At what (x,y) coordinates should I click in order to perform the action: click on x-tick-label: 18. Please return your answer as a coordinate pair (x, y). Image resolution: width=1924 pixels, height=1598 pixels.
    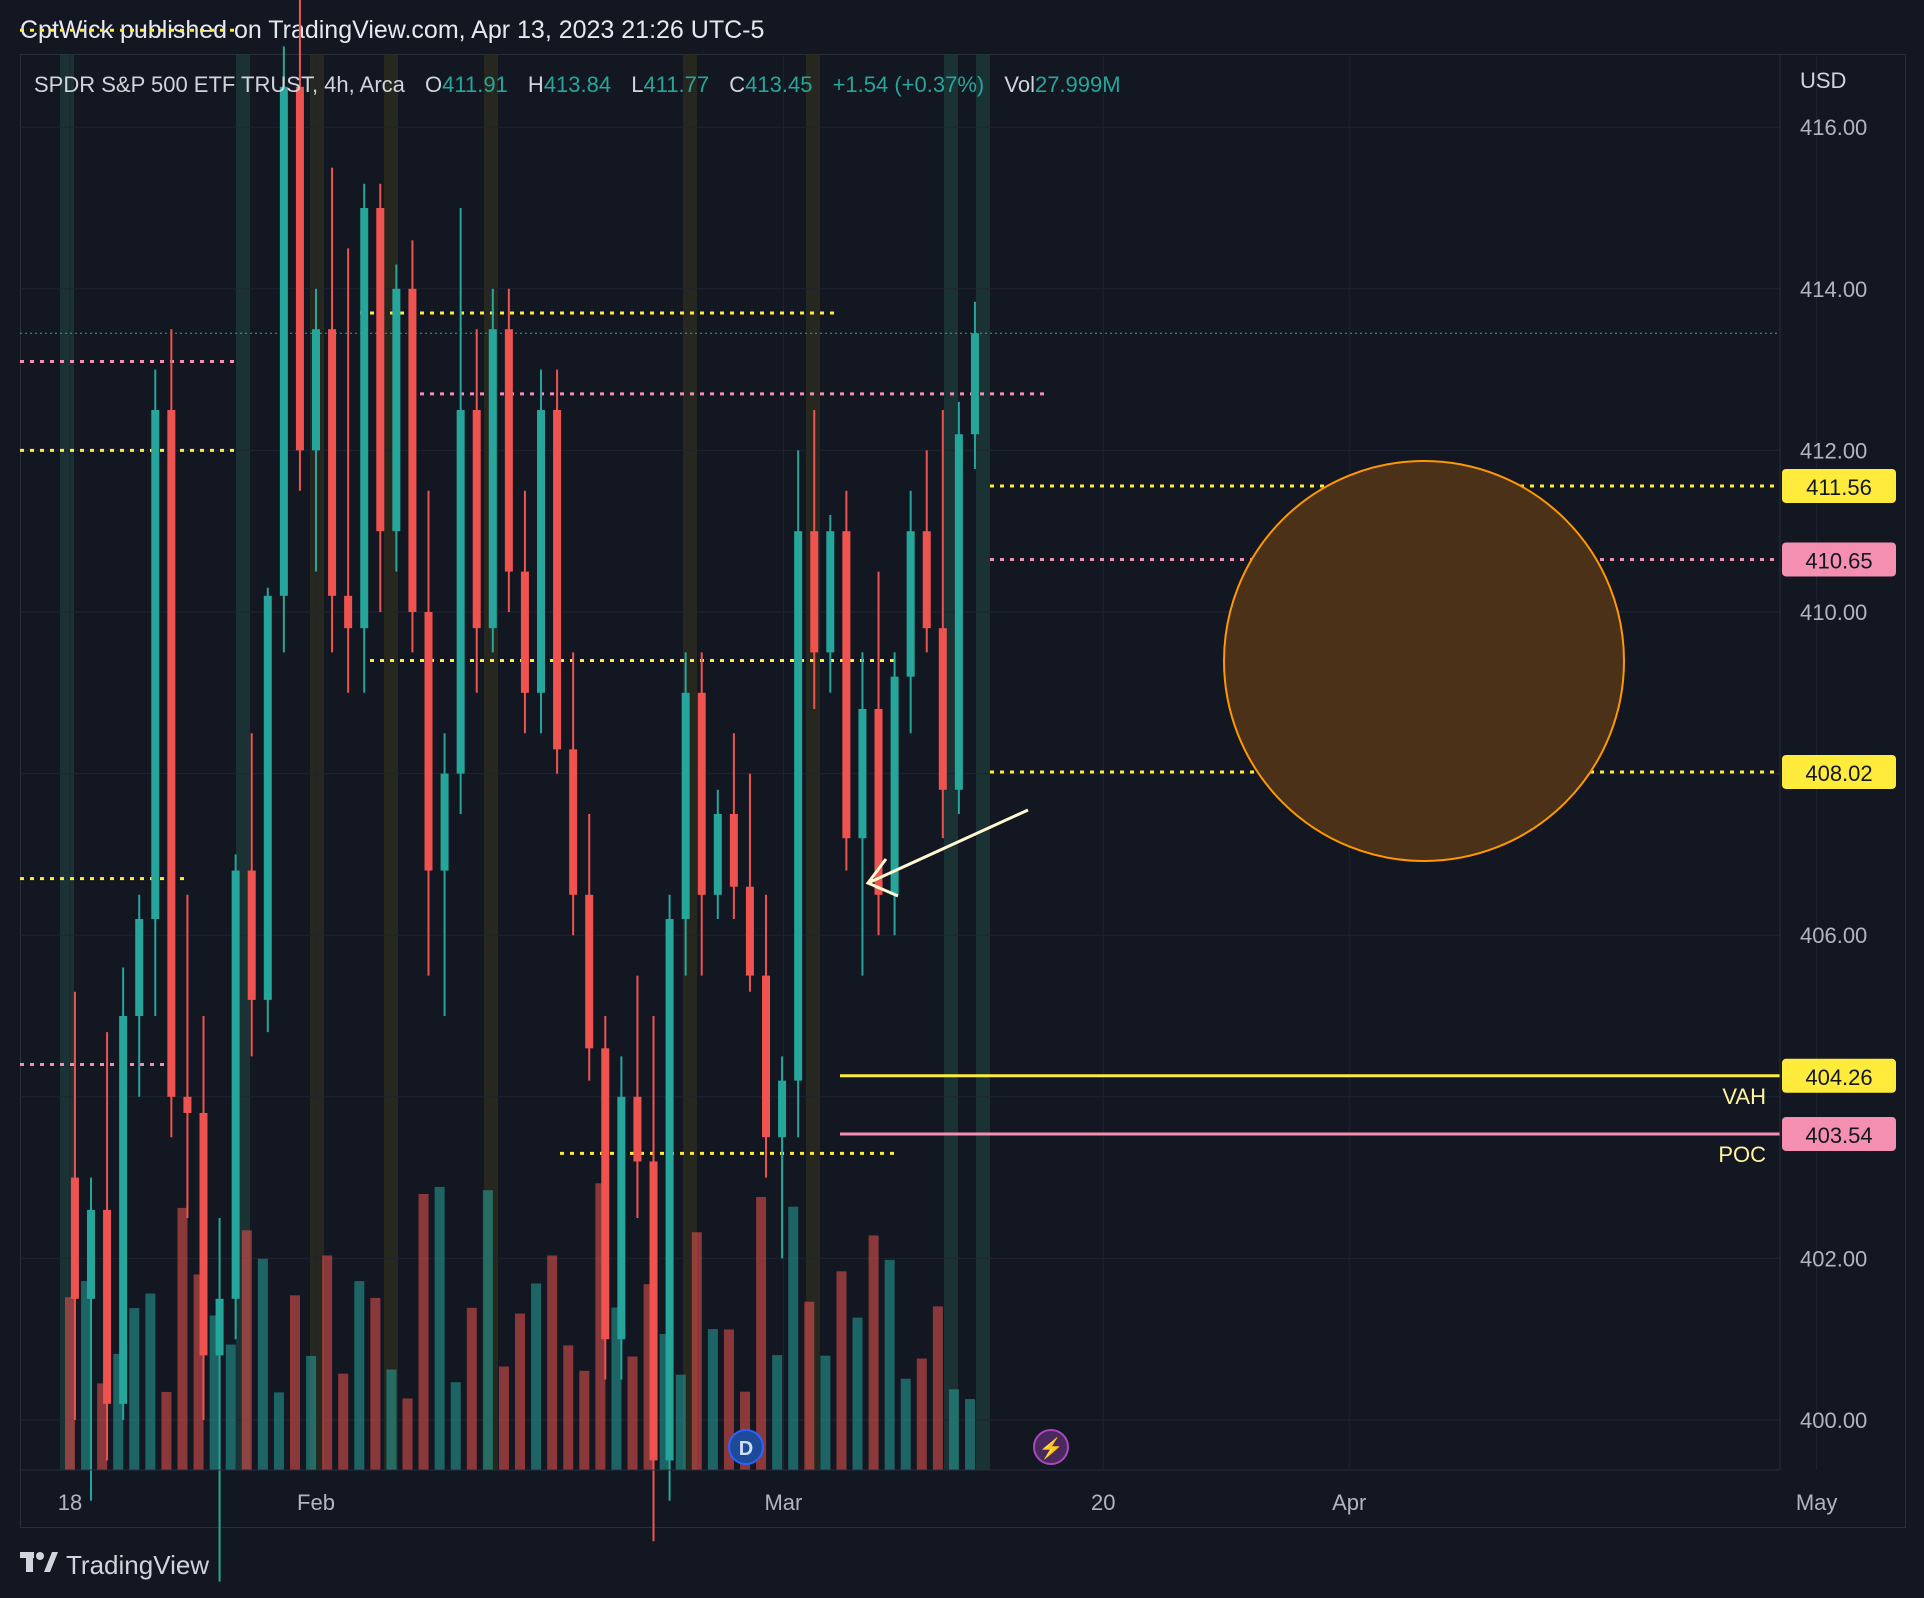
    Looking at the image, I should click on (70, 1502).